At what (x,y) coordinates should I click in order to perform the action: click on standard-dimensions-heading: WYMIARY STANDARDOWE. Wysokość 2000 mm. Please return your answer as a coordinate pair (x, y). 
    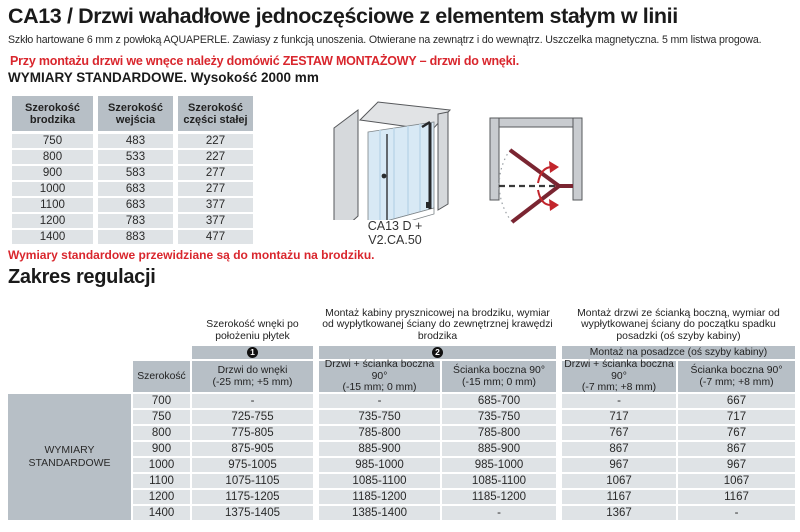
    Looking at the image, I should click on (163, 77).